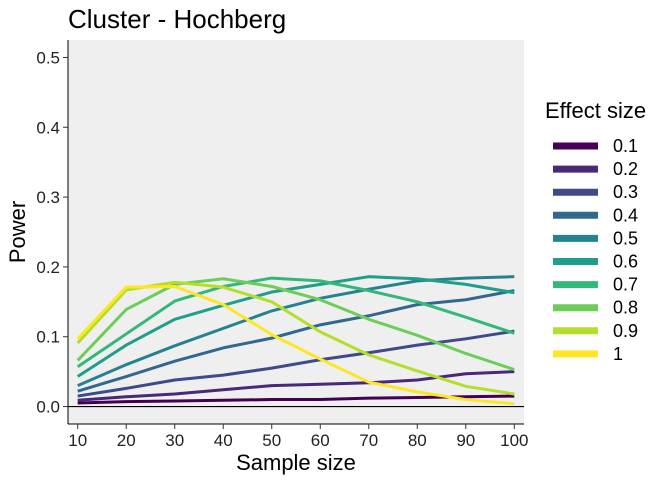 This screenshot has height=480, width=672. What do you see at coordinates (298, 437) in the screenshot?
I see `x-axis-ticks: 10 20 30 40 50 60 70 80 90 100` at bounding box center [298, 437].